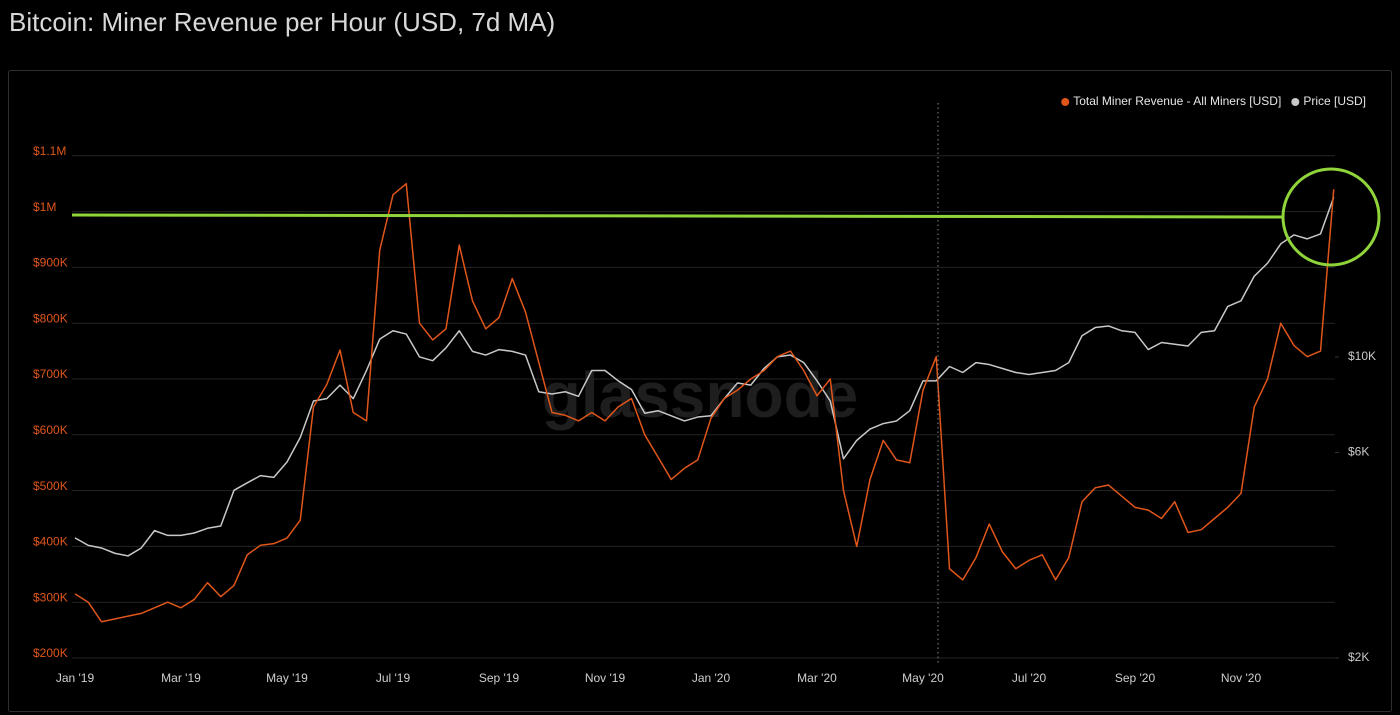 The width and height of the screenshot is (1400, 715). Describe the element at coordinates (700, 395) in the screenshot. I see `watermark: glassnode` at that location.